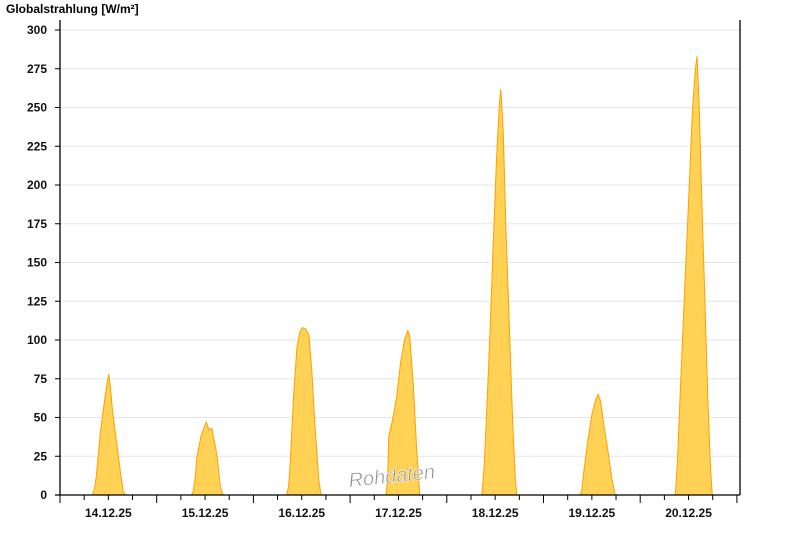  Describe the element at coordinates (688, 513) in the screenshot. I see `x-tick-label: 20.12.25` at that location.